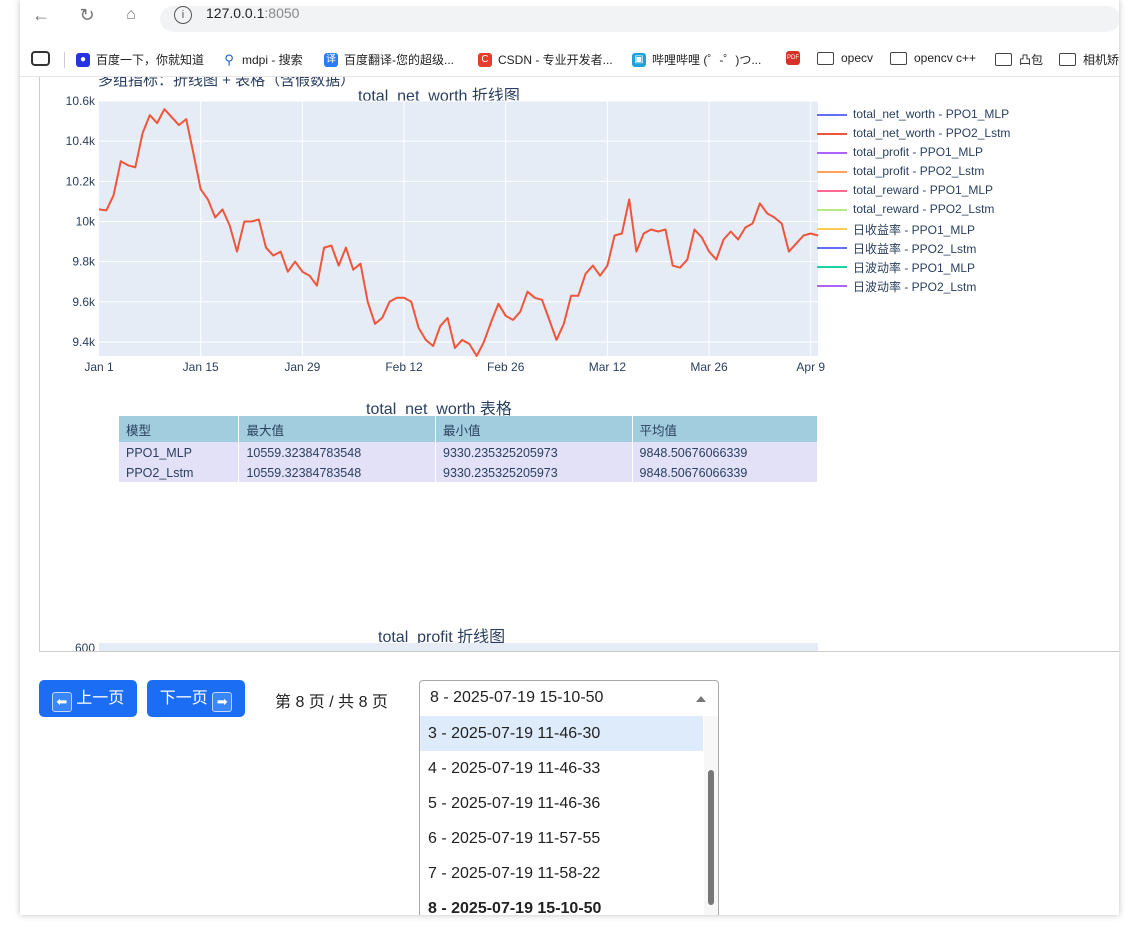 This screenshot has width=1139, height=942. Describe the element at coordinates (81, 101) in the screenshot. I see `y-tick-label: 10.6k` at that location.